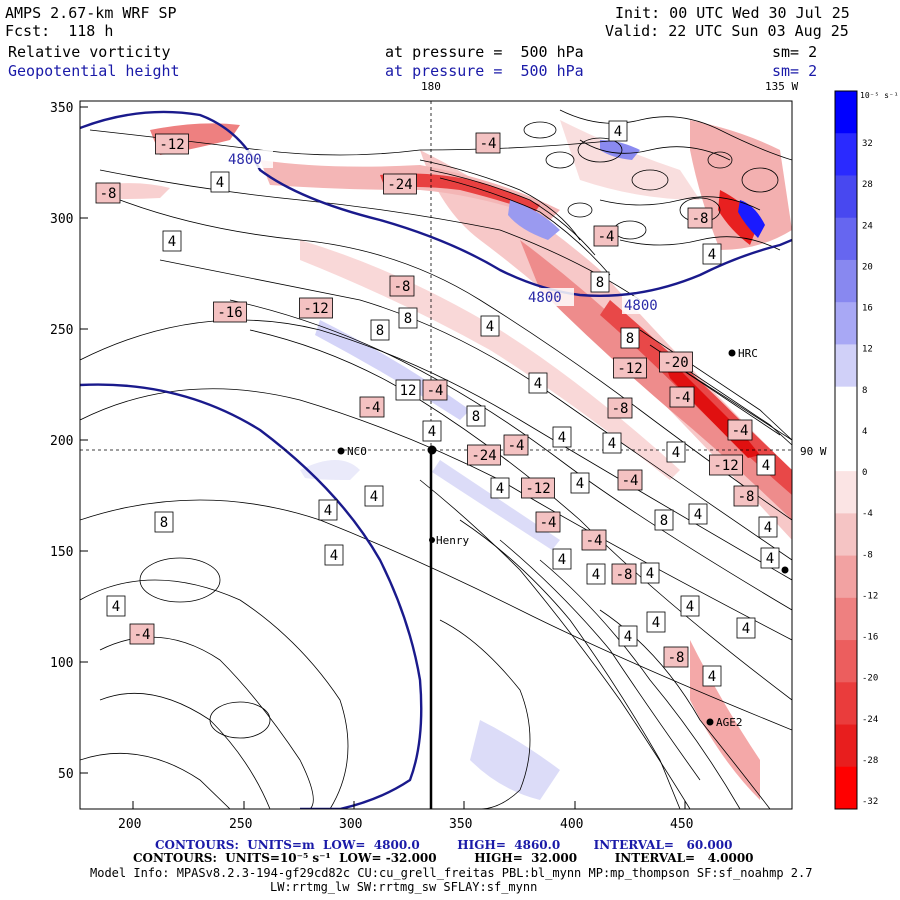 The image size is (900, 900). I want to click on vorticity-label: -16, so click(229, 313).